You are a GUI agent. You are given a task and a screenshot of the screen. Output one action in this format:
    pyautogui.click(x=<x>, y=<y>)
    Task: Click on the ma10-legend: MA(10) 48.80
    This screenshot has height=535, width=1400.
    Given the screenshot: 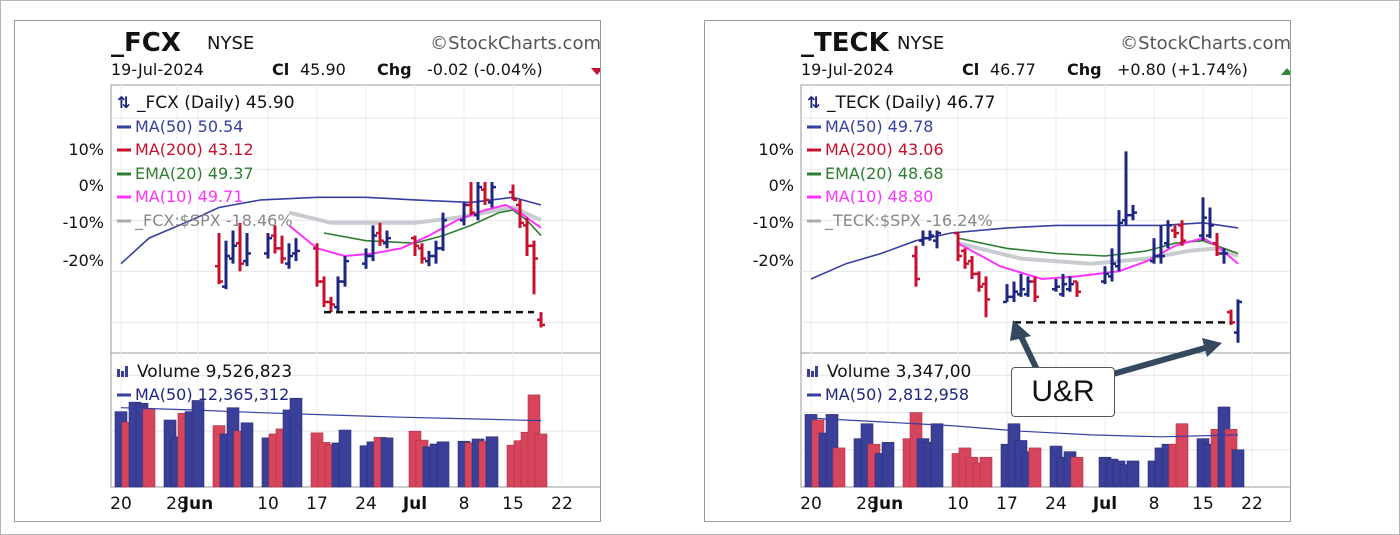 What is the action you would take?
    pyautogui.click(x=879, y=196)
    